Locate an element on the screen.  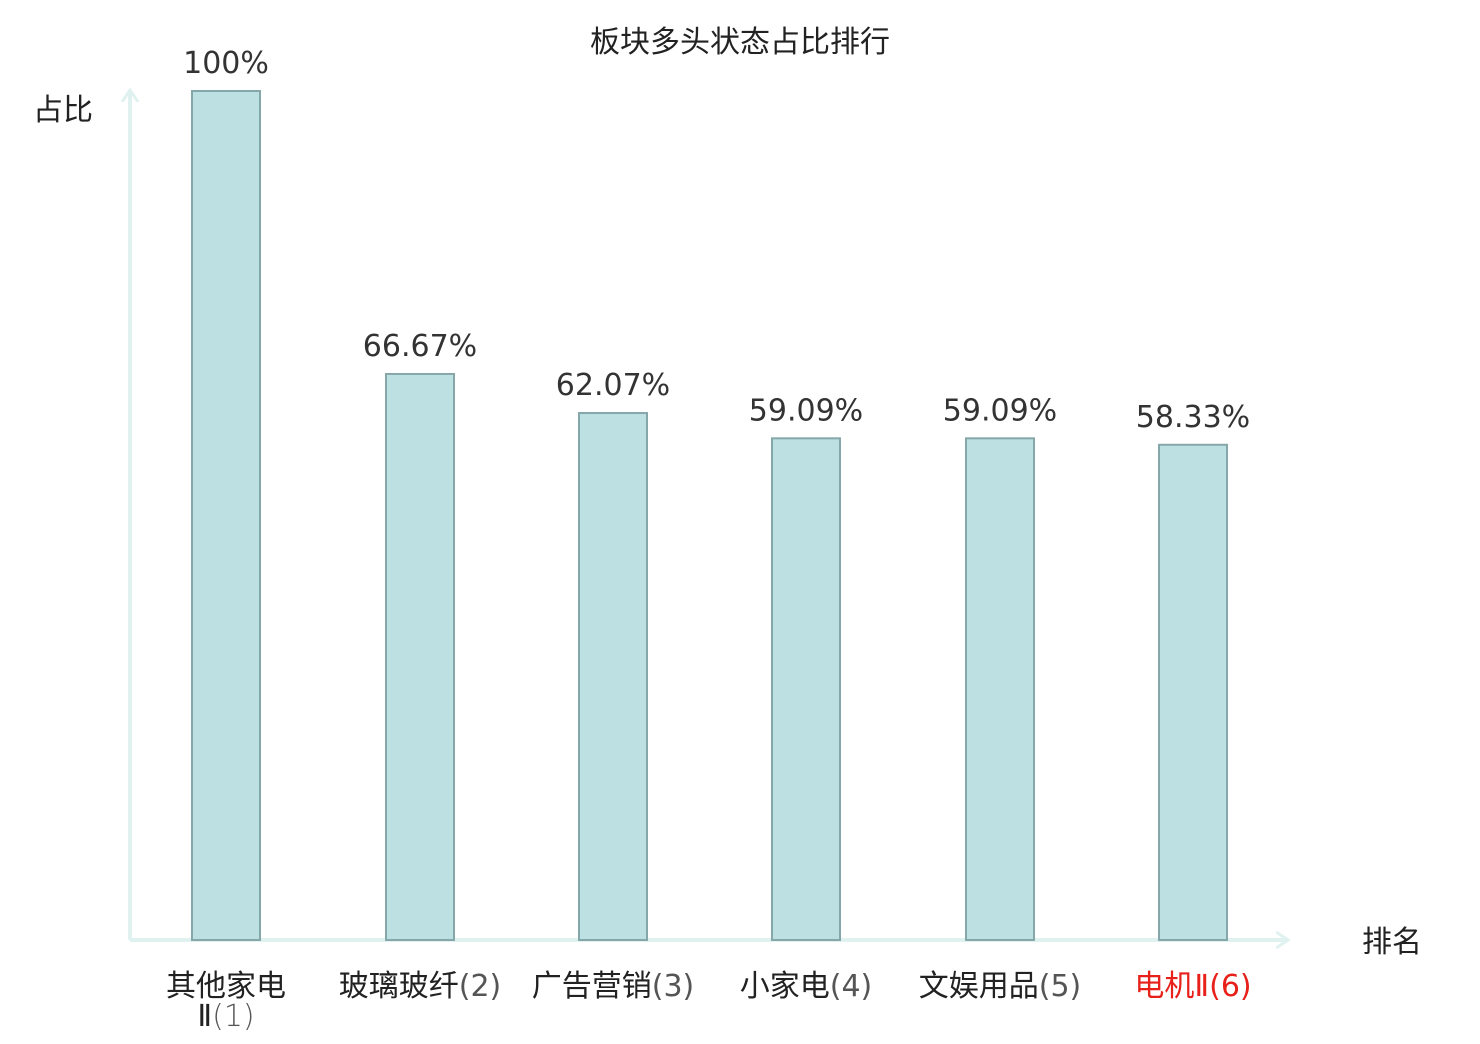
y-axis-label: 占比 is located at coordinates (63, 110).